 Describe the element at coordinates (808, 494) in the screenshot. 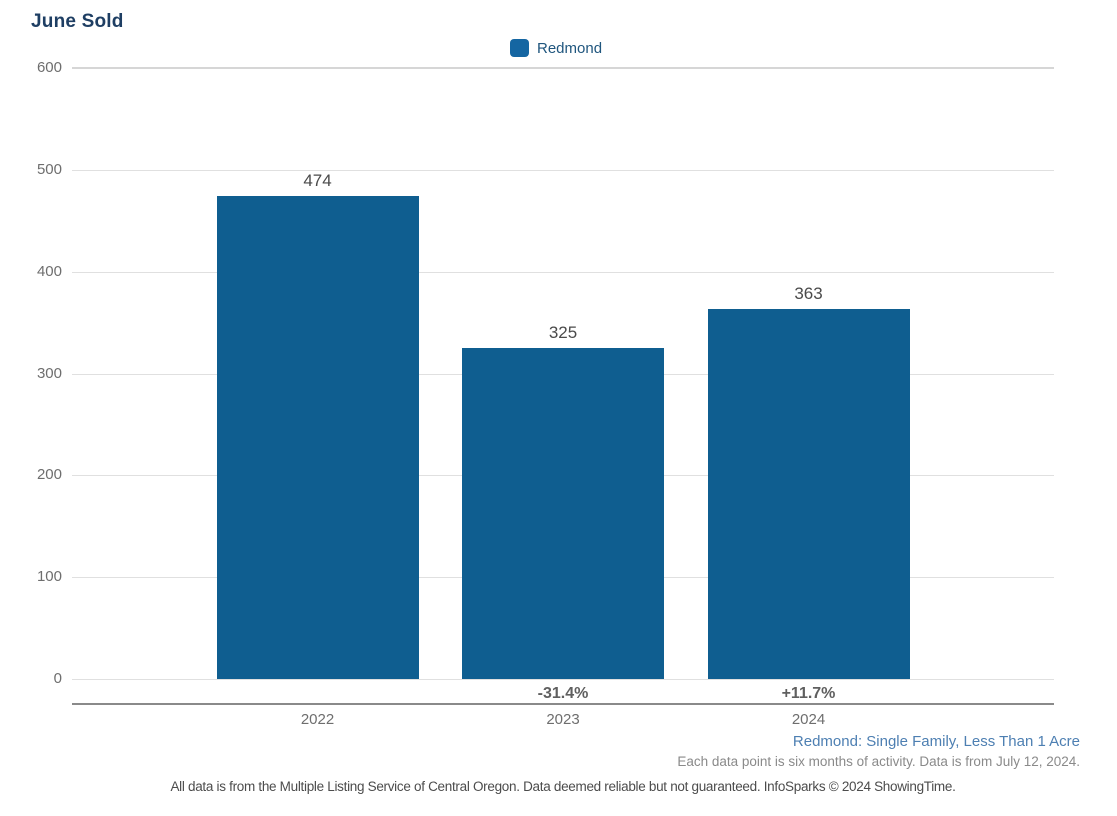

I see `bar-2024` at that location.